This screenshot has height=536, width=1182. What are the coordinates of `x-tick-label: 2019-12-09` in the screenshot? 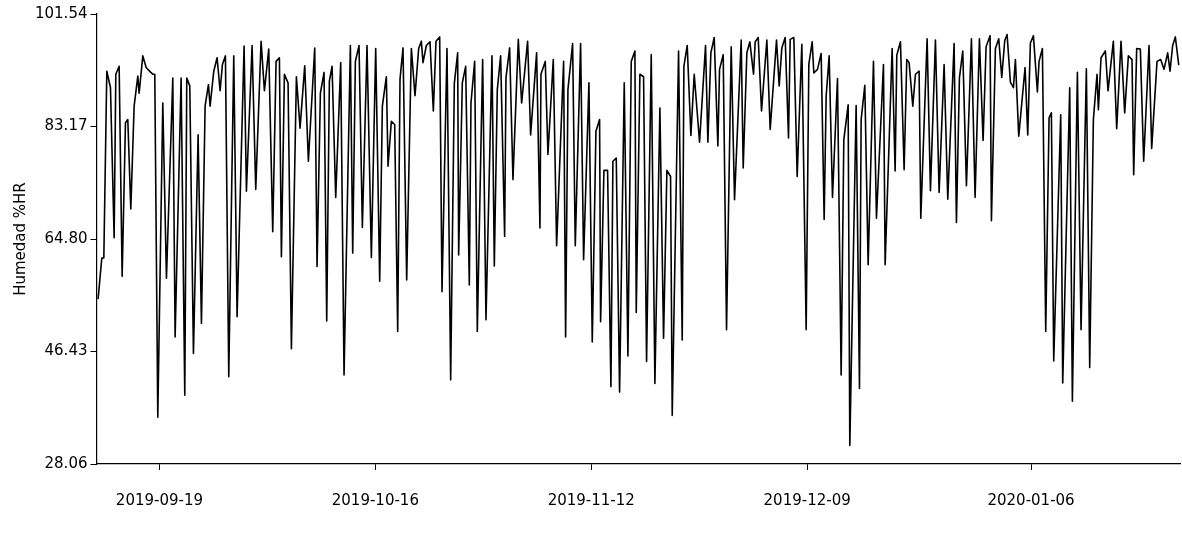 It's located at (807, 499).